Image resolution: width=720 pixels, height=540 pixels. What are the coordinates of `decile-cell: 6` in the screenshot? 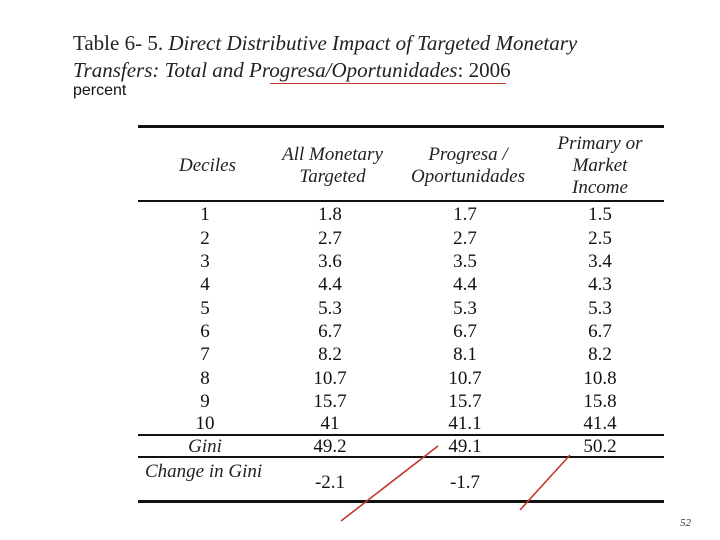 It's located at (205, 331).